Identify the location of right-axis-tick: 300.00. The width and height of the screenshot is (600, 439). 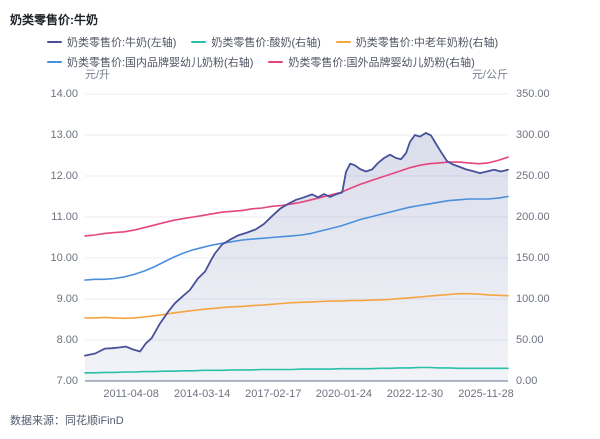
(533, 135).